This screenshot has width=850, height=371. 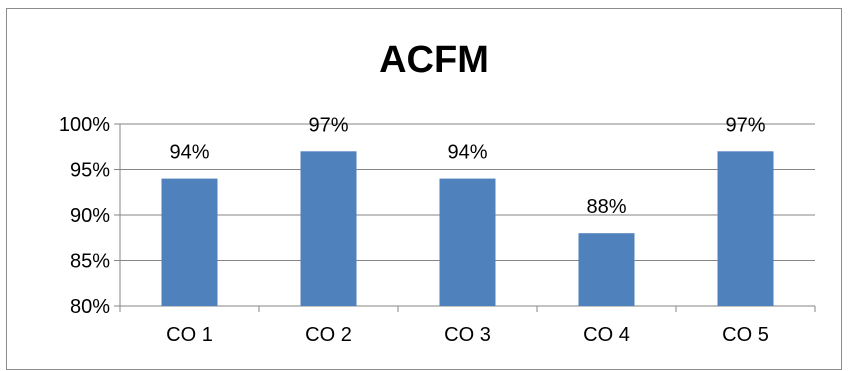 What do you see at coordinates (606, 207) in the screenshot?
I see `data-label: 88%` at bounding box center [606, 207].